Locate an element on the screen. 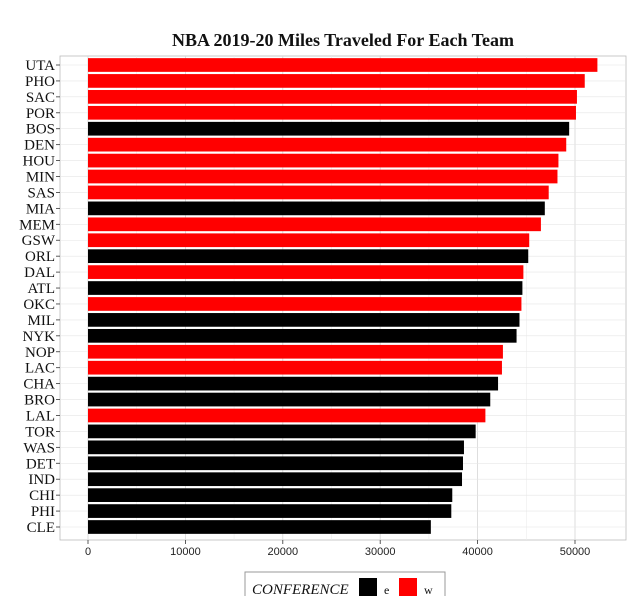  y-tick-label: LAL is located at coordinates (40, 416).